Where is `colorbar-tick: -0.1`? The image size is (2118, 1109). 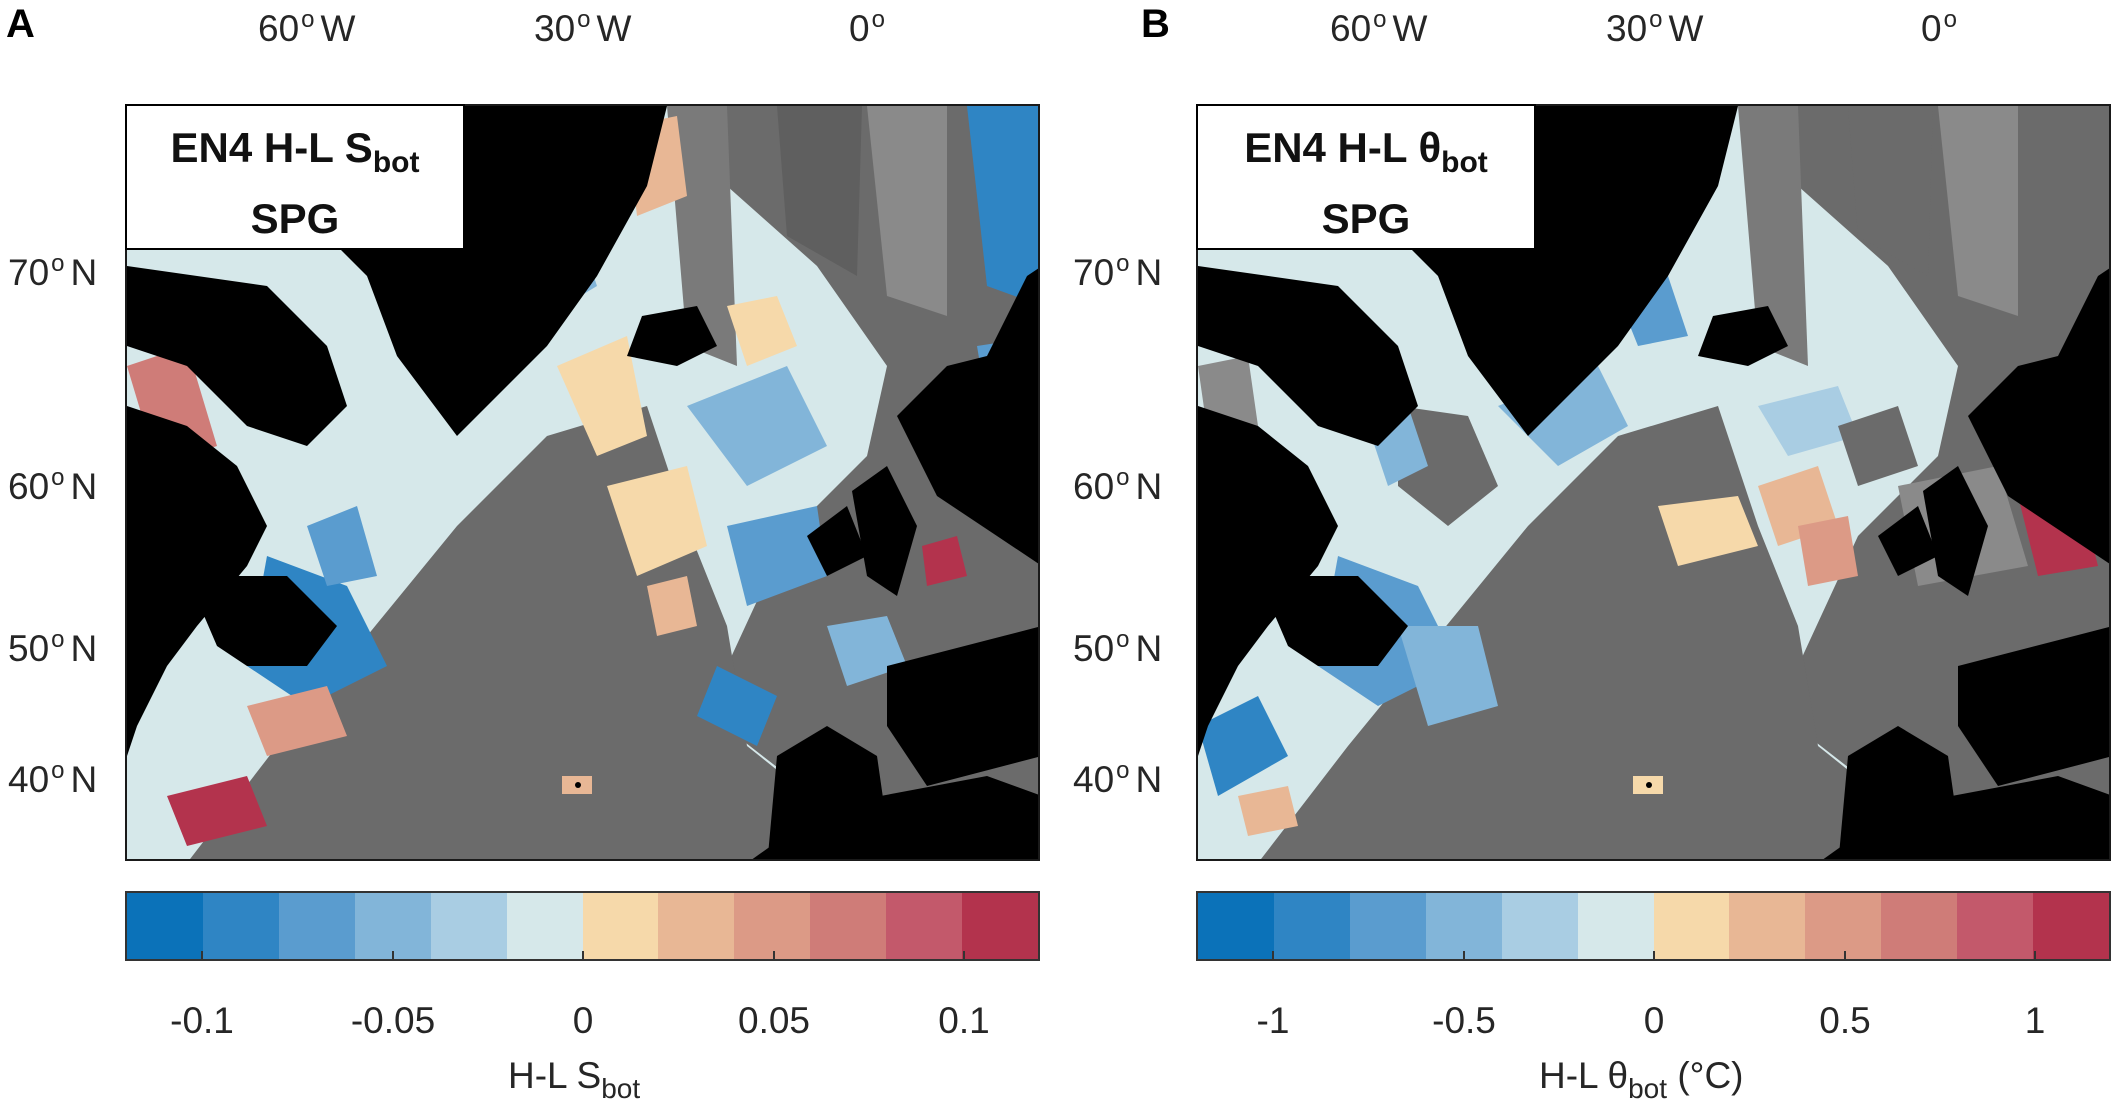
colorbar-tick: -0.1 is located at coordinates (202, 1020).